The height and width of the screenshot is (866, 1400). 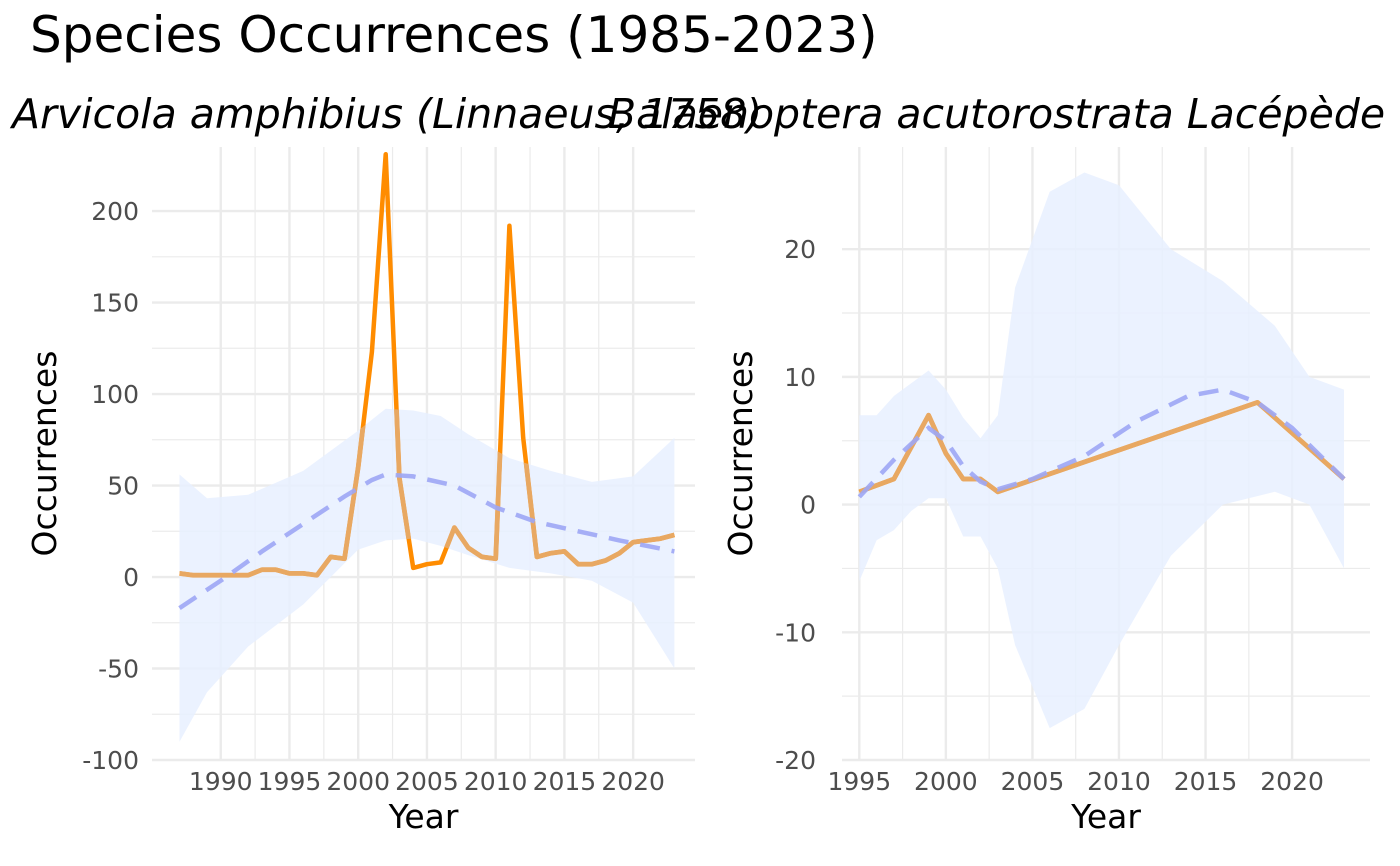 What do you see at coordinates (1101, 447) in the screenshot?
I see `observed-line-overlap` at bounding box center [1101, 447].